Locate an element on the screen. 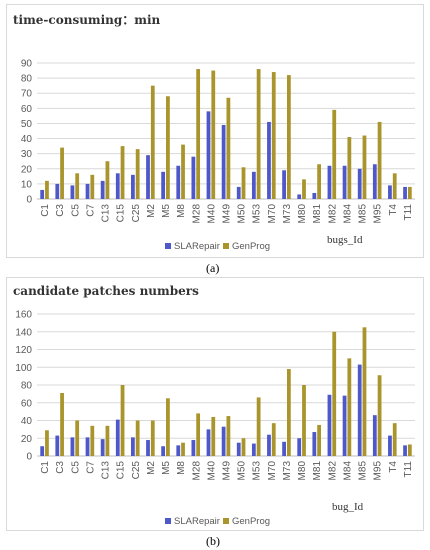 The height and width of the screenshot is (550, 430). y-tick-label: 50 is located at coordinates (27, 124).